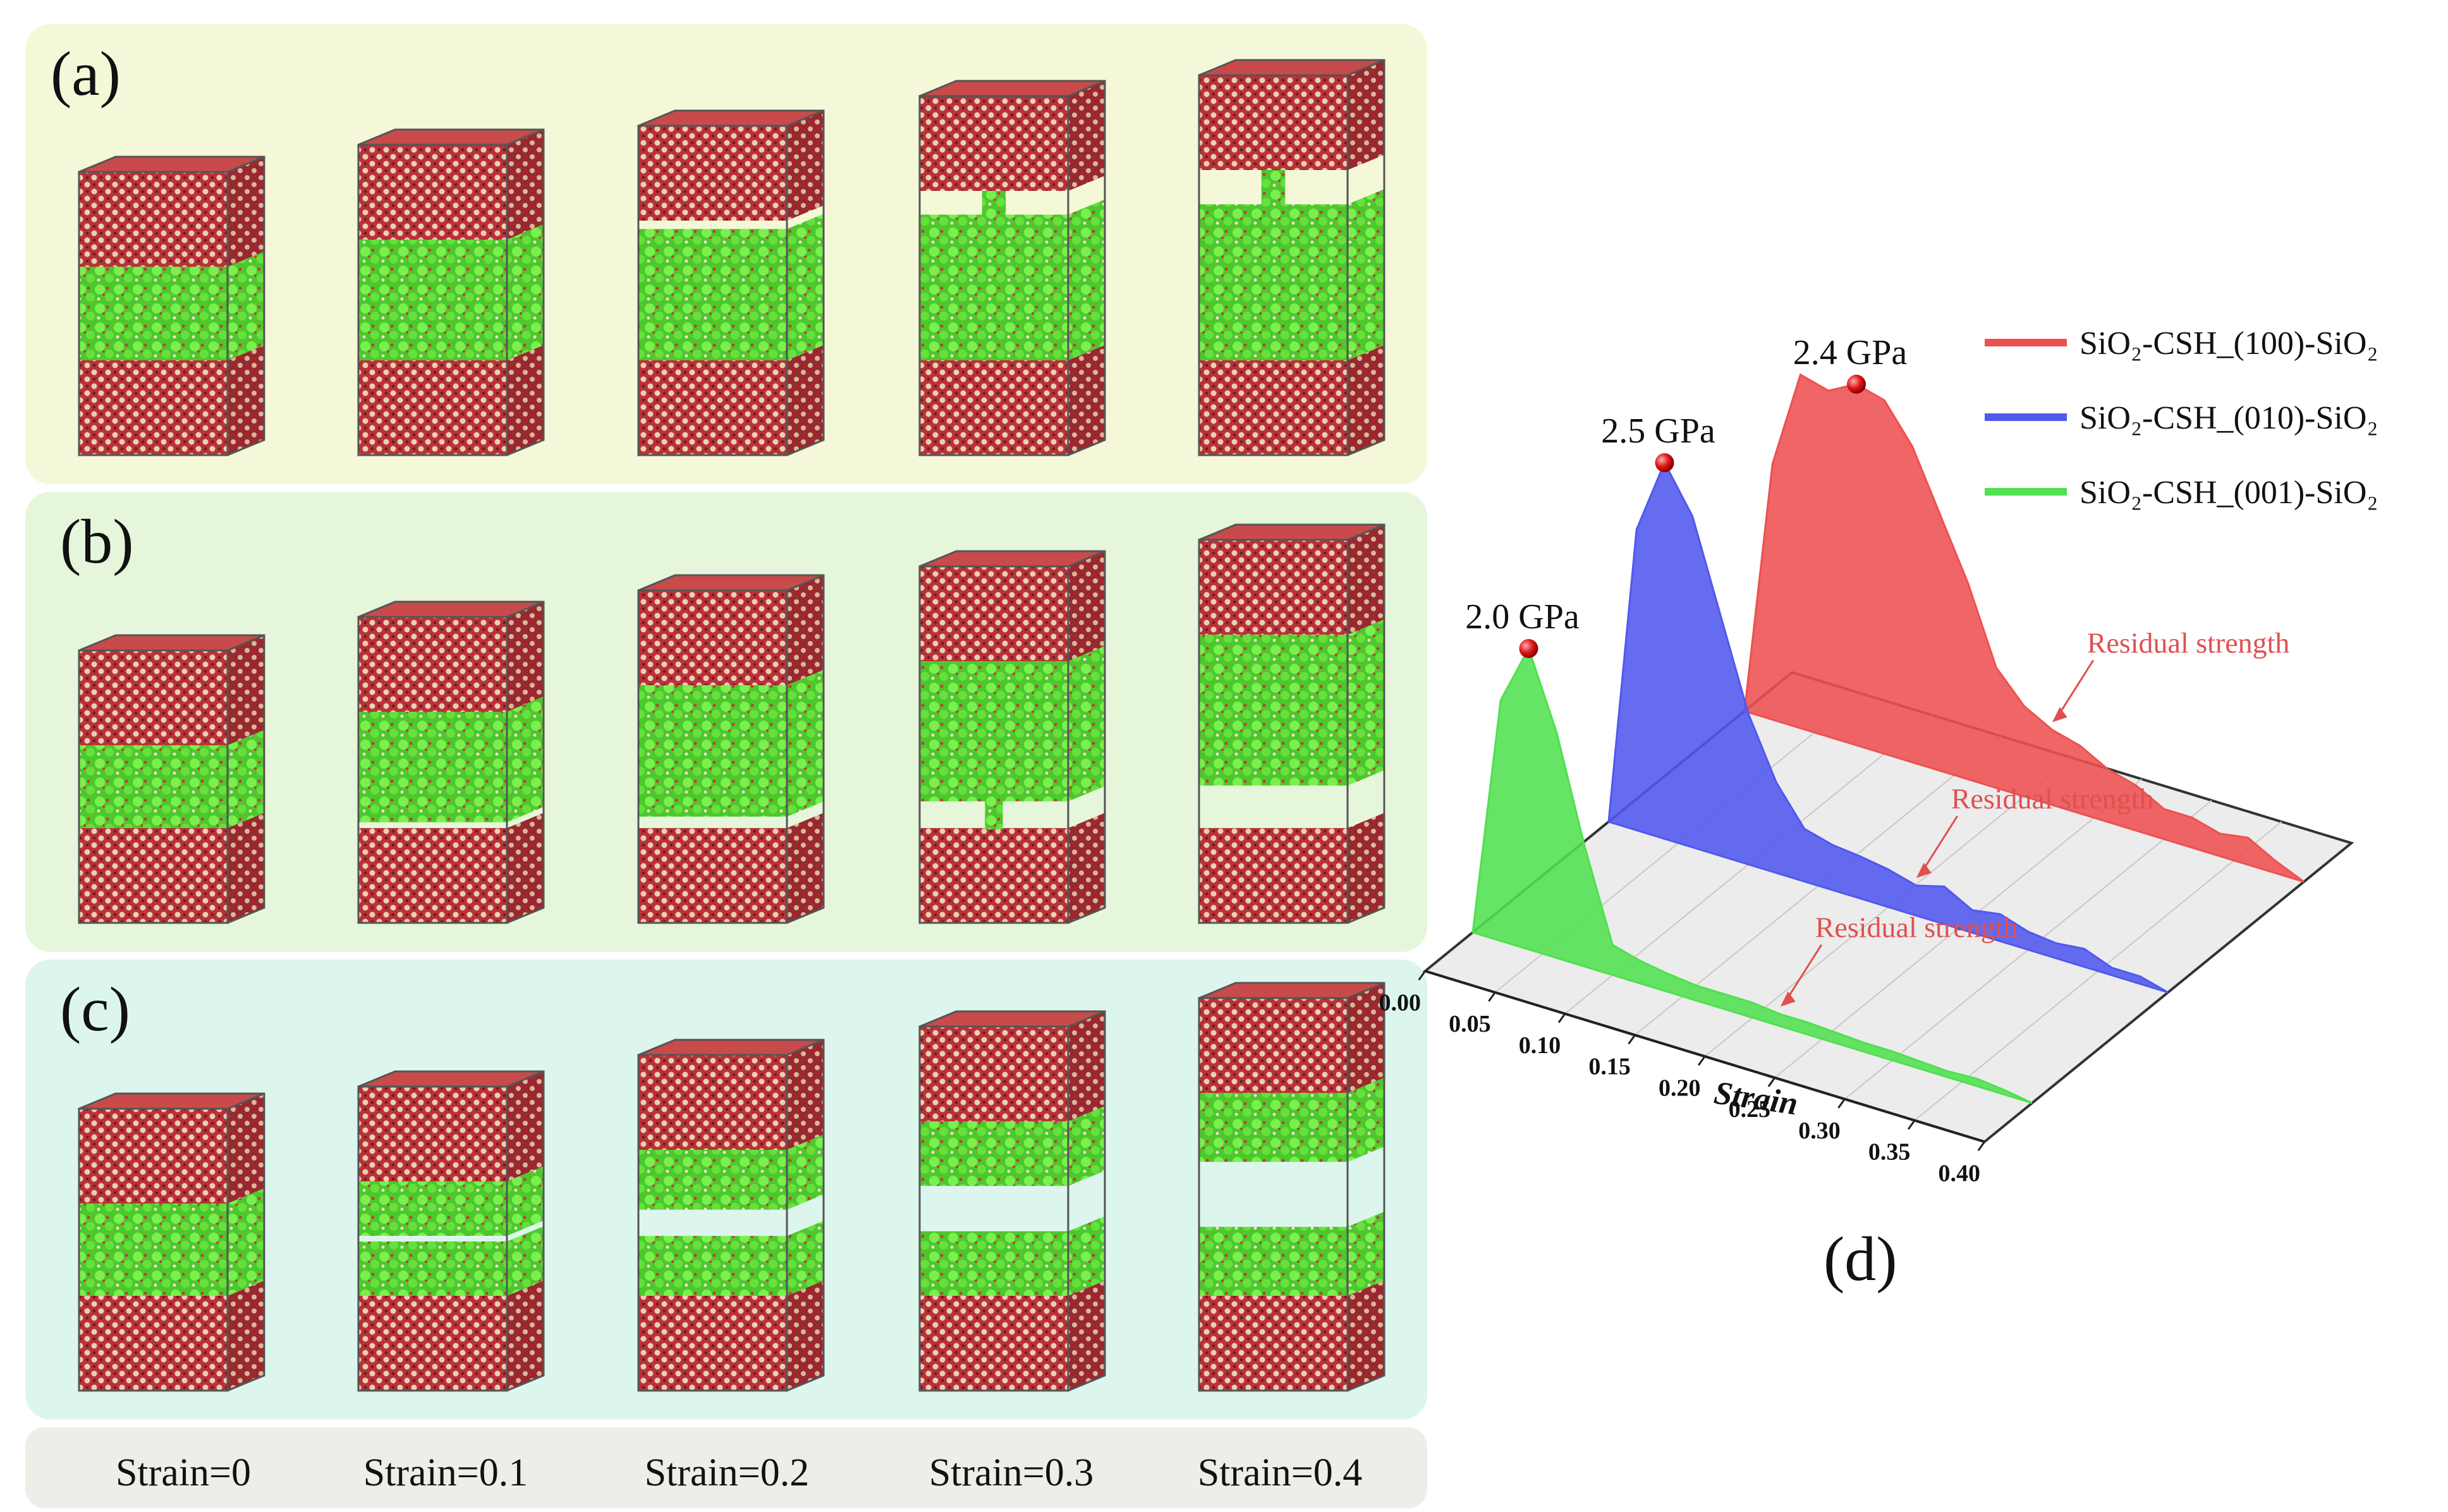 The image size is (2448, 1512). What do you see at coordinates (2229, 344) in the screenshot?
I see `legend-label-0: SiO₂-CSH_(100)-SiO₂` at bounding box center [2229, 344].